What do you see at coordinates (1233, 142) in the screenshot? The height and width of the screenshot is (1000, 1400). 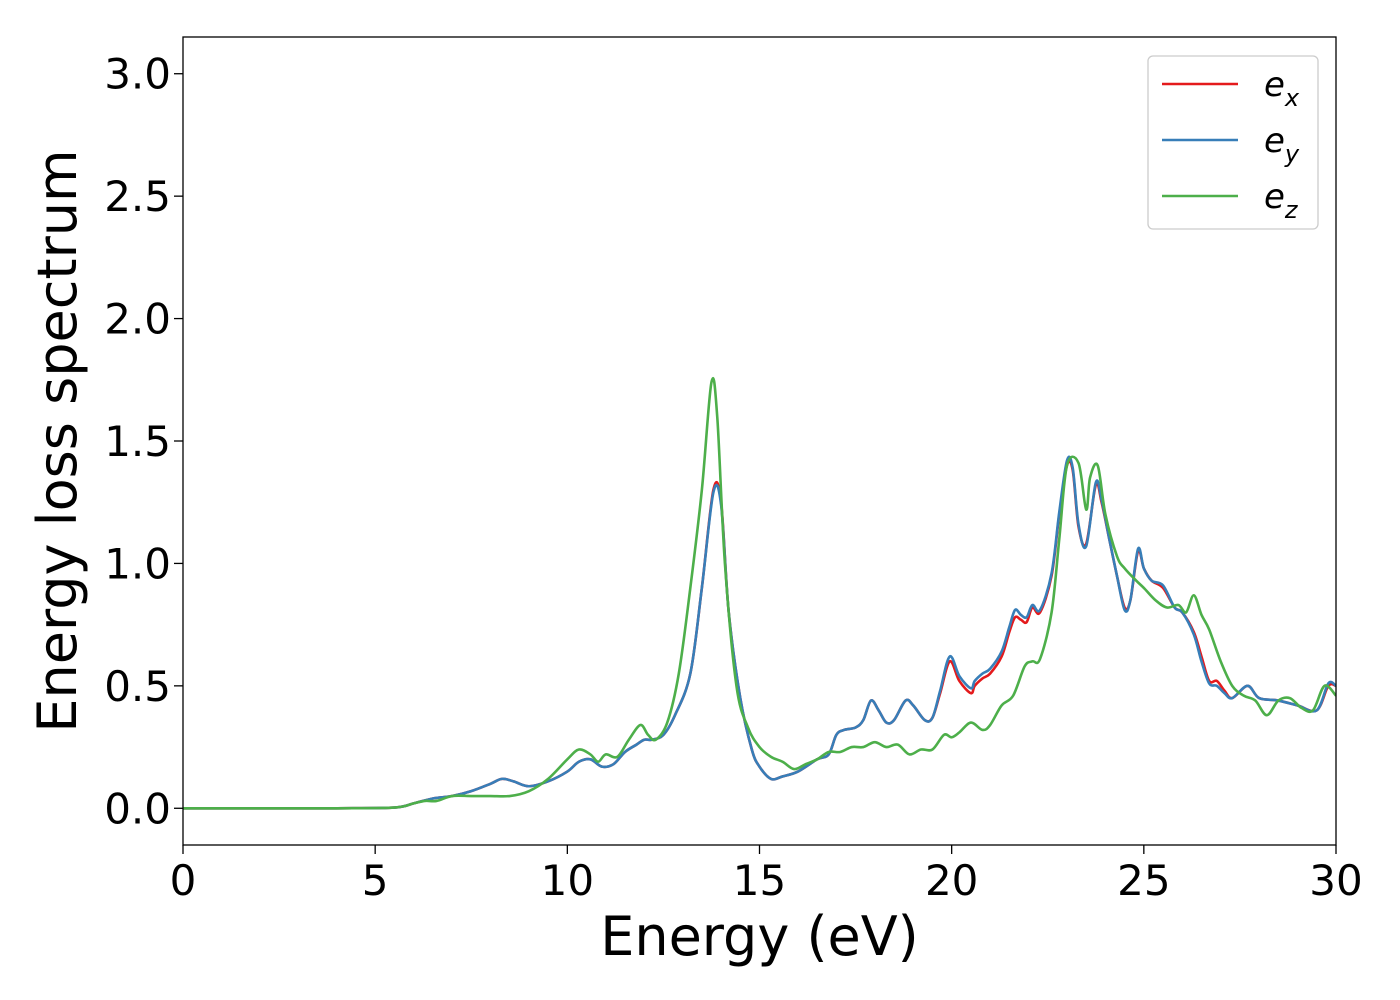 I see `legend-frame` at bounding box center [1233, 142].